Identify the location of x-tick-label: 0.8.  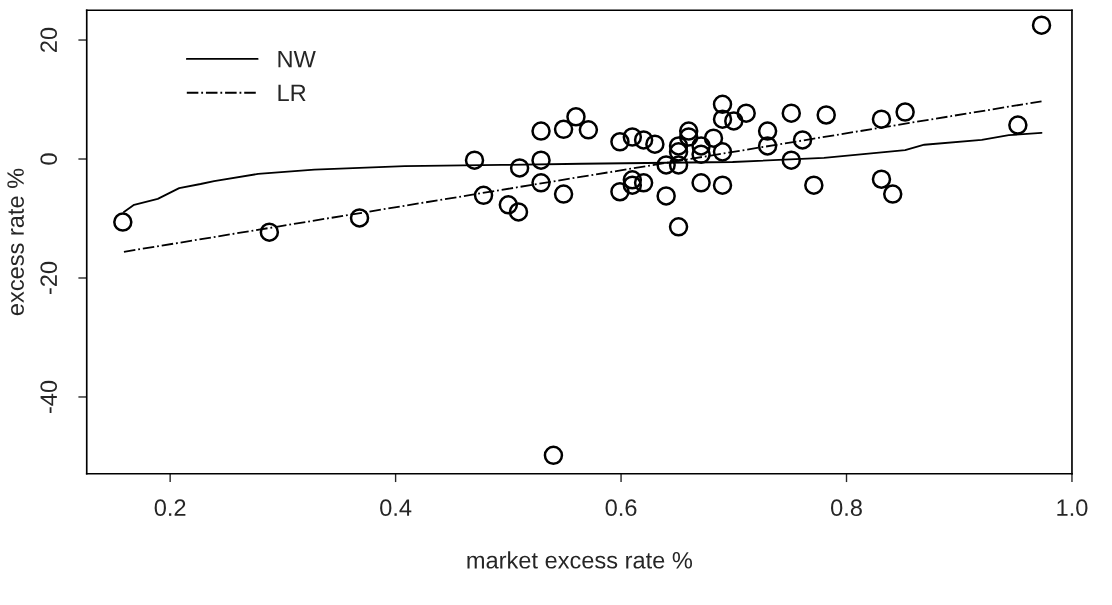
(846, 508).